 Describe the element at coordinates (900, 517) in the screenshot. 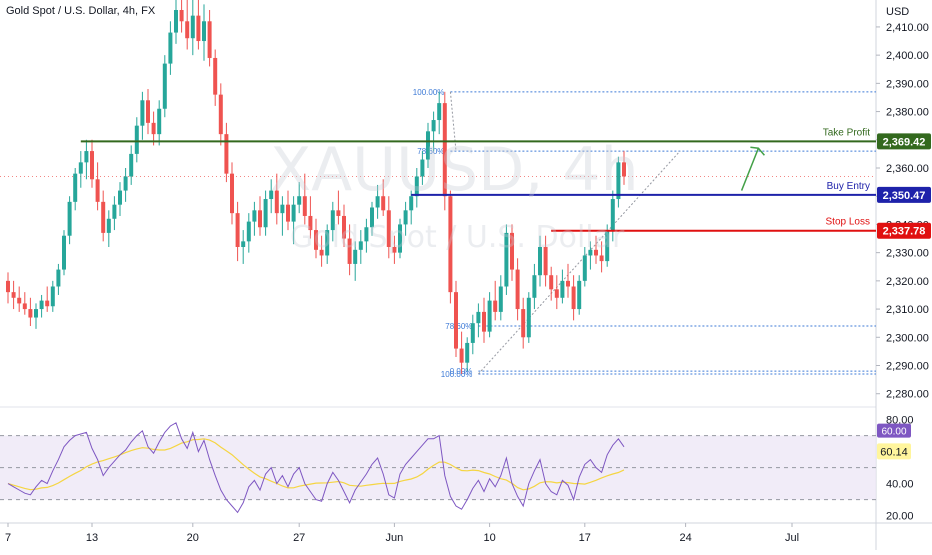

I see `rsi-tick-label: 20.00` at that location.